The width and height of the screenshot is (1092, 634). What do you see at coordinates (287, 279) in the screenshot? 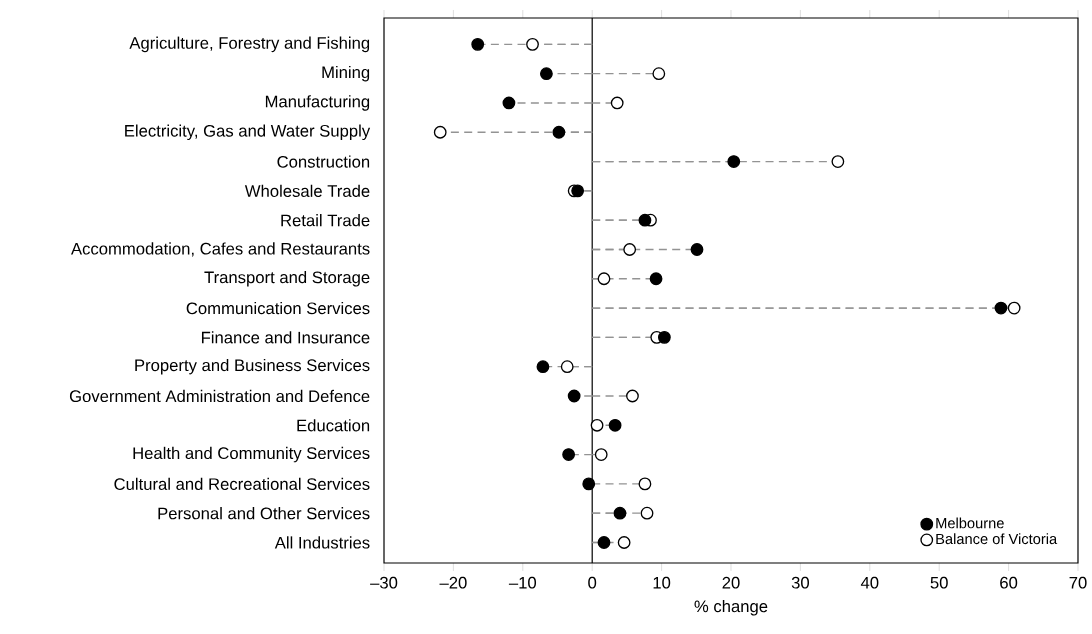
I see `y-tick-label: Transport and Storage` at bounding box center [287, 279].